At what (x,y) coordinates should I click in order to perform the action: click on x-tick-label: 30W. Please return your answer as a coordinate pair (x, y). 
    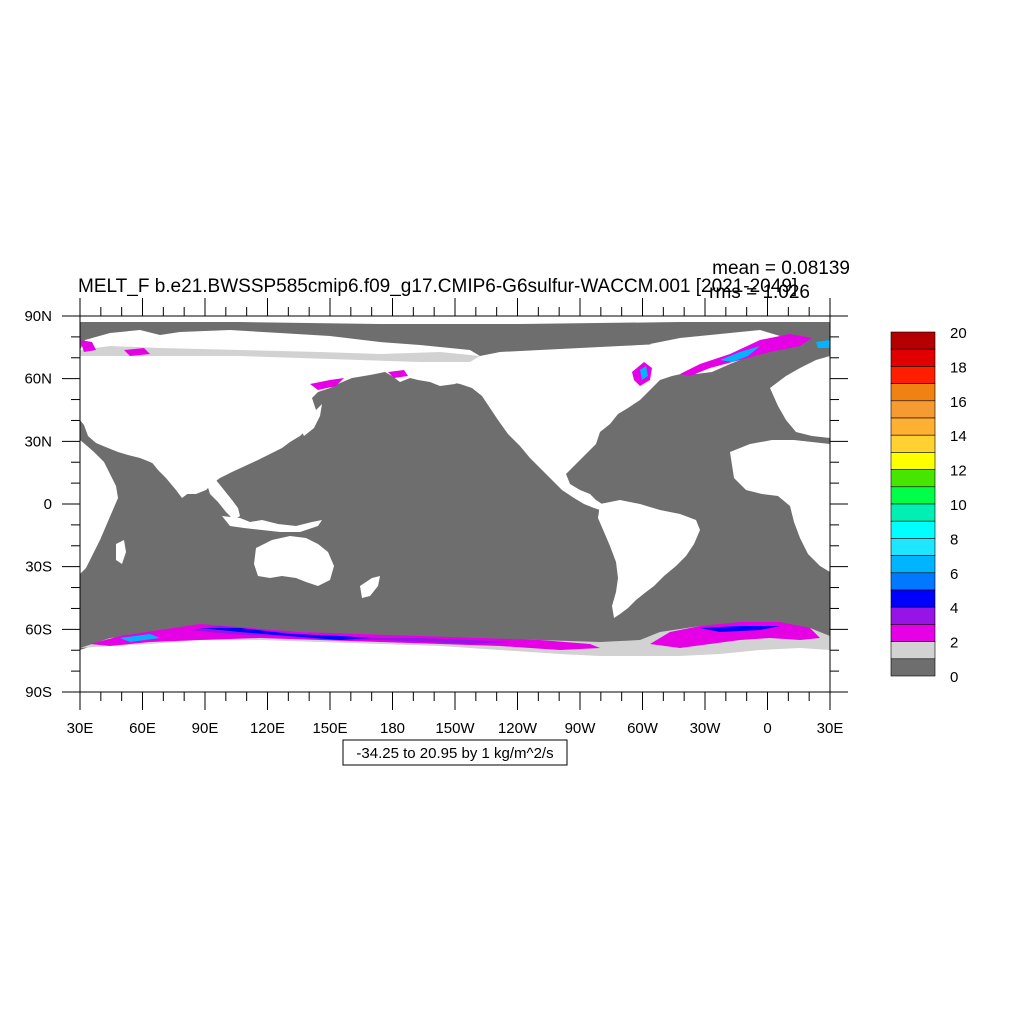
    Looking at the image, I should click on (706, 728).